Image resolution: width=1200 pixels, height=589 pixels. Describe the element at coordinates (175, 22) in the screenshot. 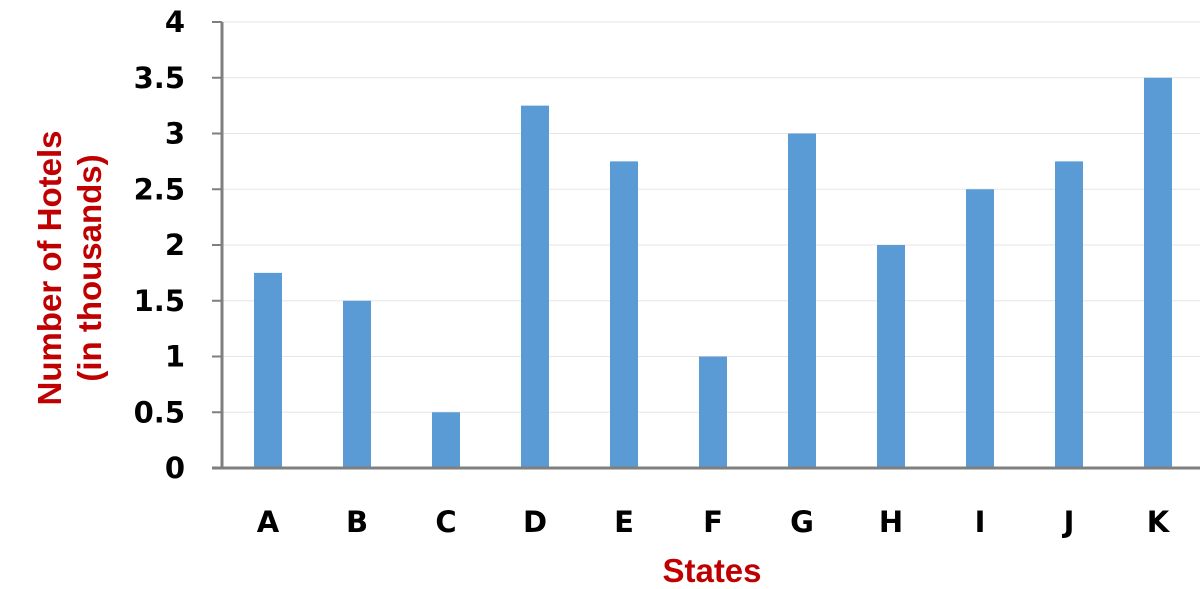

I see `y-tick-label: 4` at that location.